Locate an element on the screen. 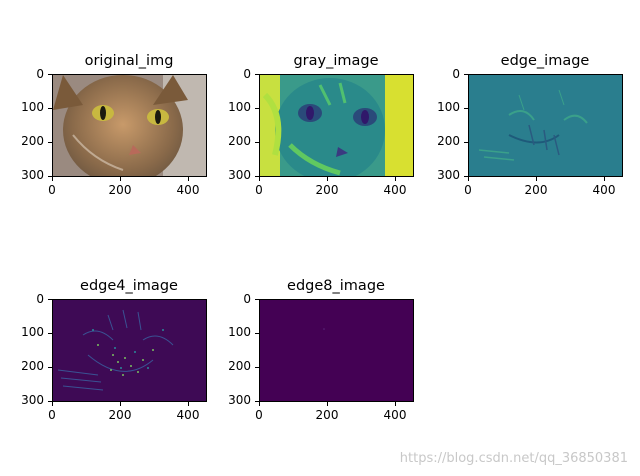 Image resolution: width=640 pixels, height=476 pixels. panel-title: edge_image is located at coordinates (545, 61).